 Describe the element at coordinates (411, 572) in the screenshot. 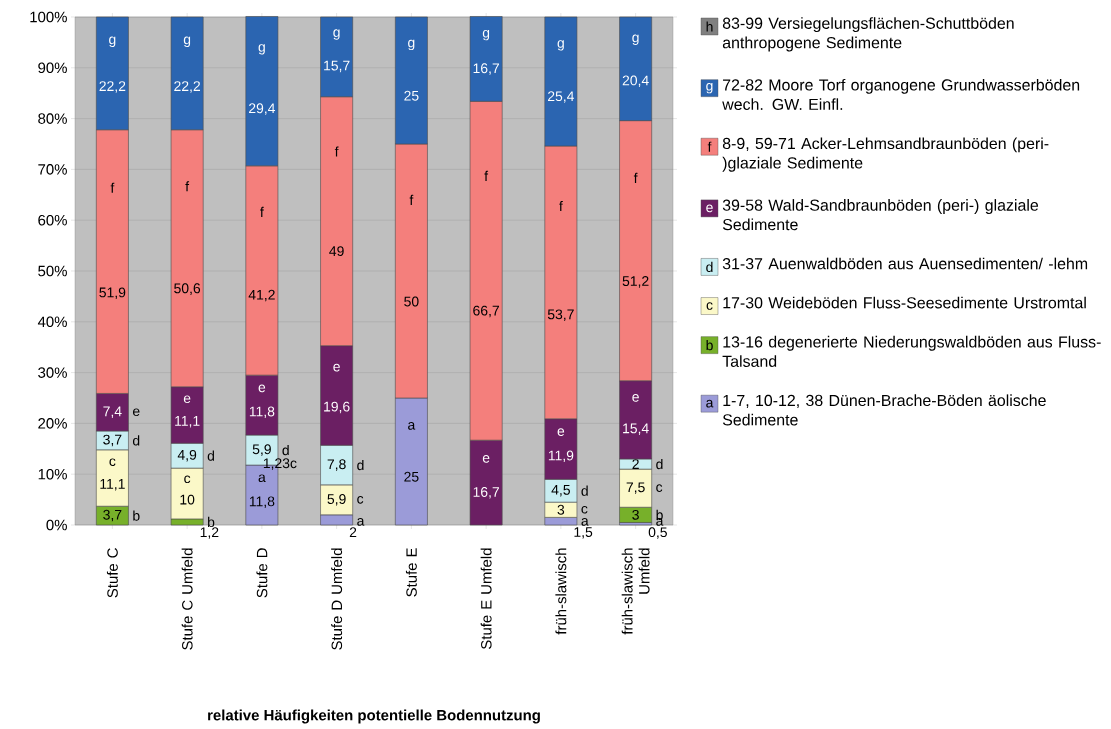

I see `x-tick-label: Stufe E` at that location.